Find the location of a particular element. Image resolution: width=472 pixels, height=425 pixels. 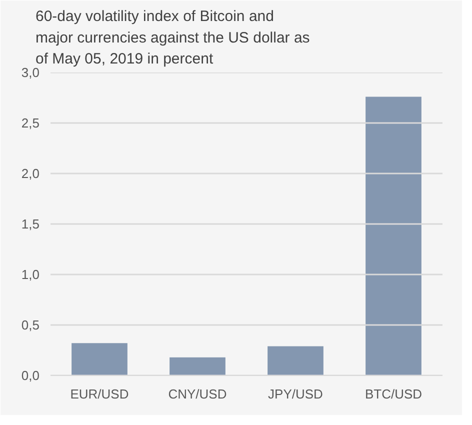

y-tick-label: 0,5 is located at coordinates (30, 325).